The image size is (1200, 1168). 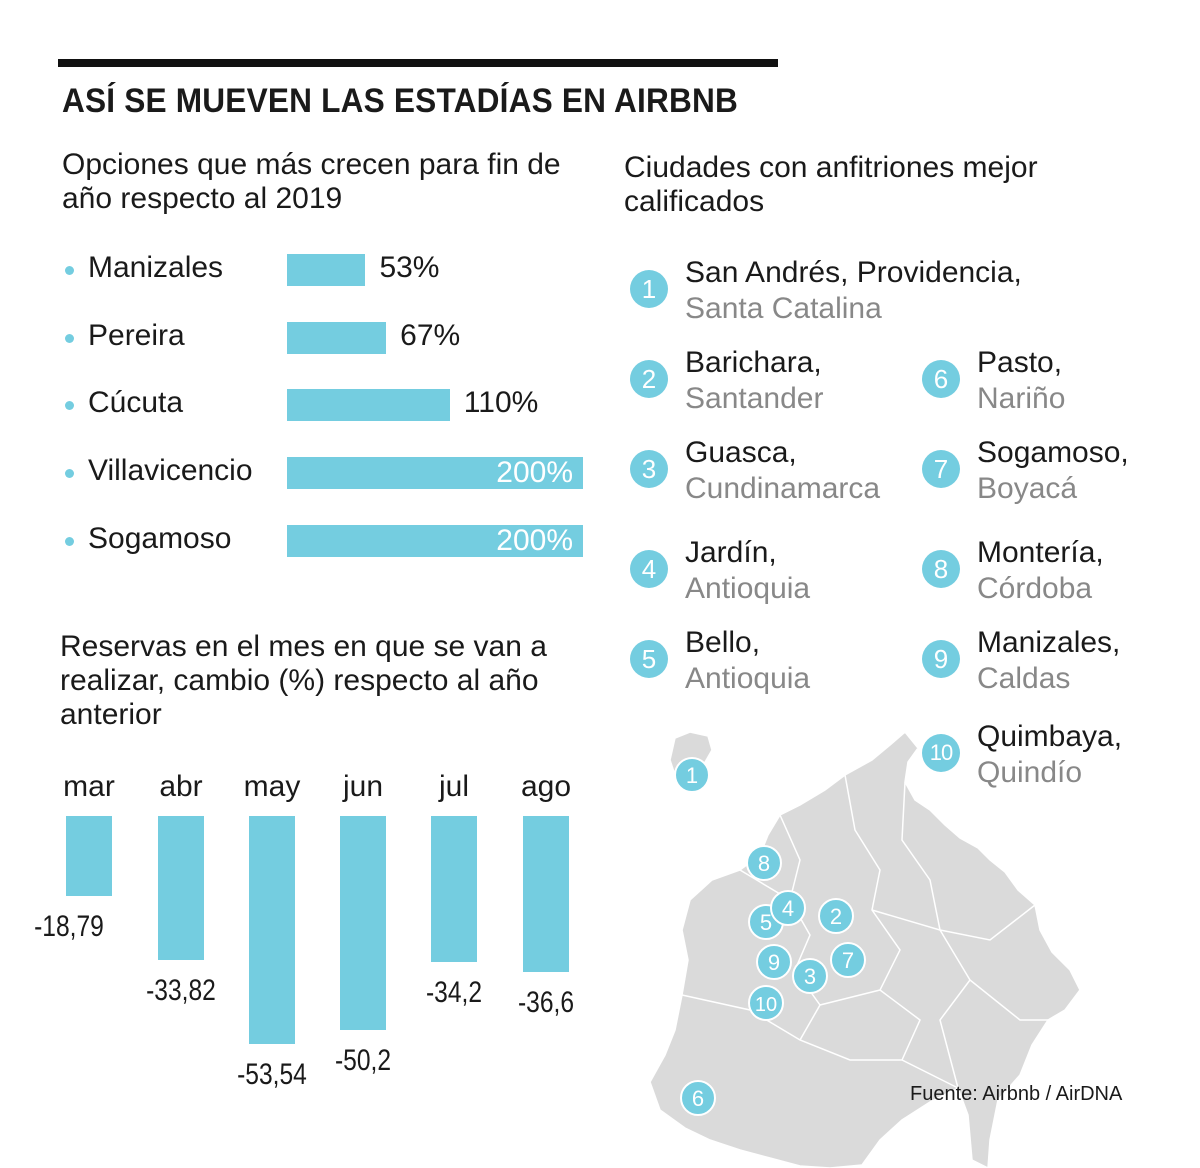 I want to click on region-name: Nariño, so click(x=1021, y=398).